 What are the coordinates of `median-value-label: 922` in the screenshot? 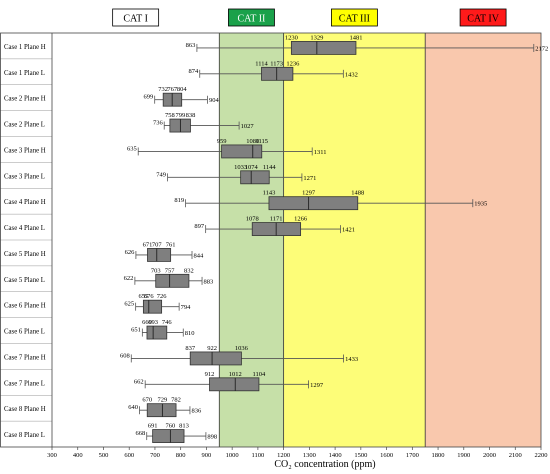 It's located at (212, 348).